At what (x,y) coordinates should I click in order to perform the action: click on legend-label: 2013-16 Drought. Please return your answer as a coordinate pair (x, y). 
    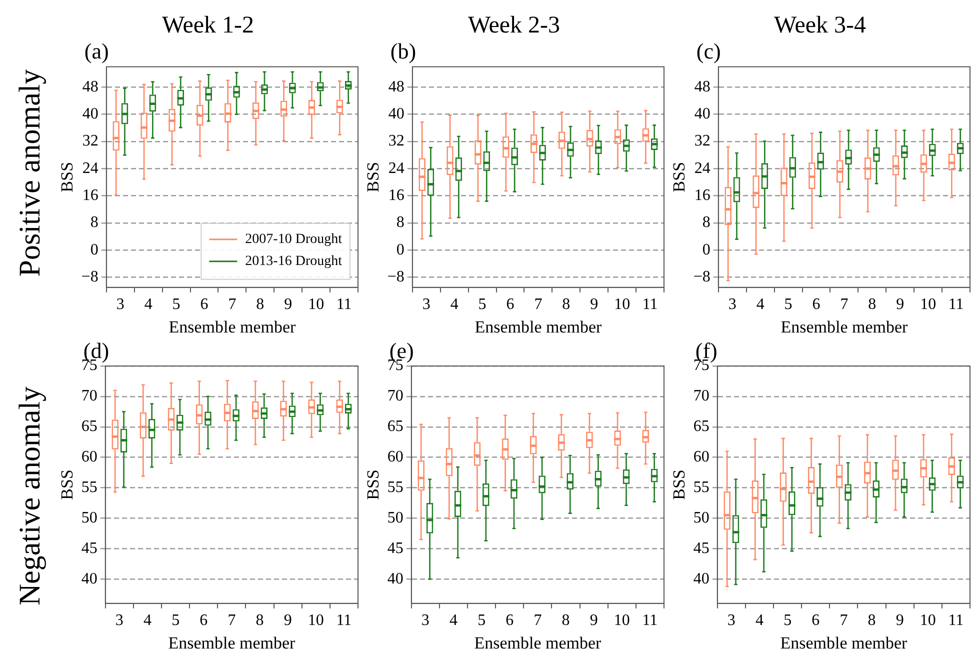
    Looking at the image, I should click on (293, 262).